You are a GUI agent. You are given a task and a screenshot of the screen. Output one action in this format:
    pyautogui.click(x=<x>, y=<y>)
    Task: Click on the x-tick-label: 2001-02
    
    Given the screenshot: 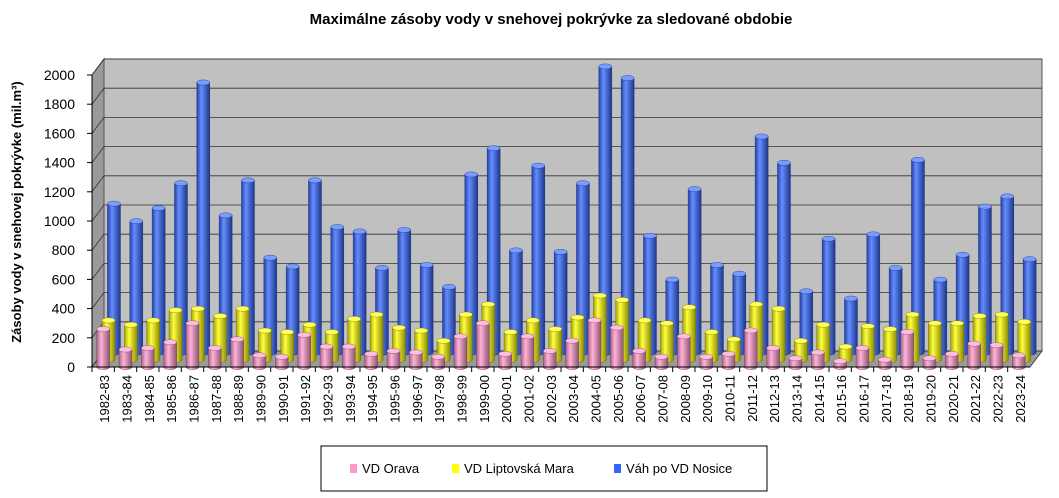 What is the action you would take?
    pyautogui.click(x=529, y=399)
    